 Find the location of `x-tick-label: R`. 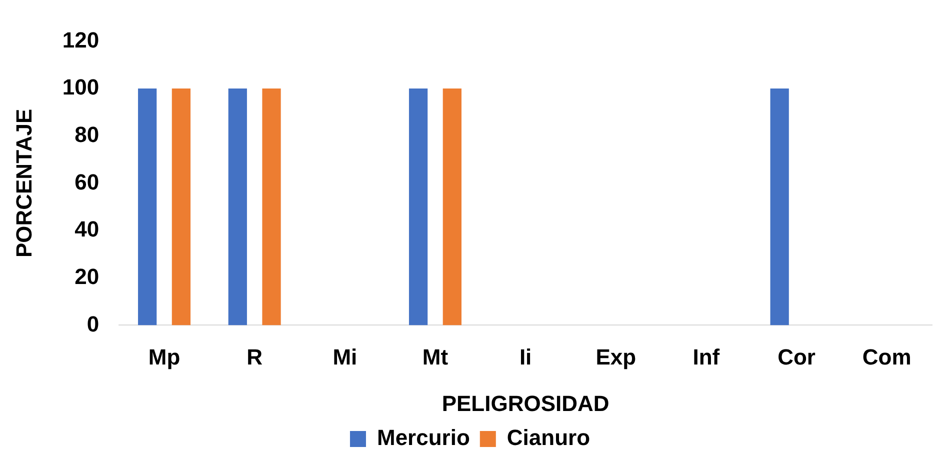

x-tick-label: R is located at coordinates (254, 357).